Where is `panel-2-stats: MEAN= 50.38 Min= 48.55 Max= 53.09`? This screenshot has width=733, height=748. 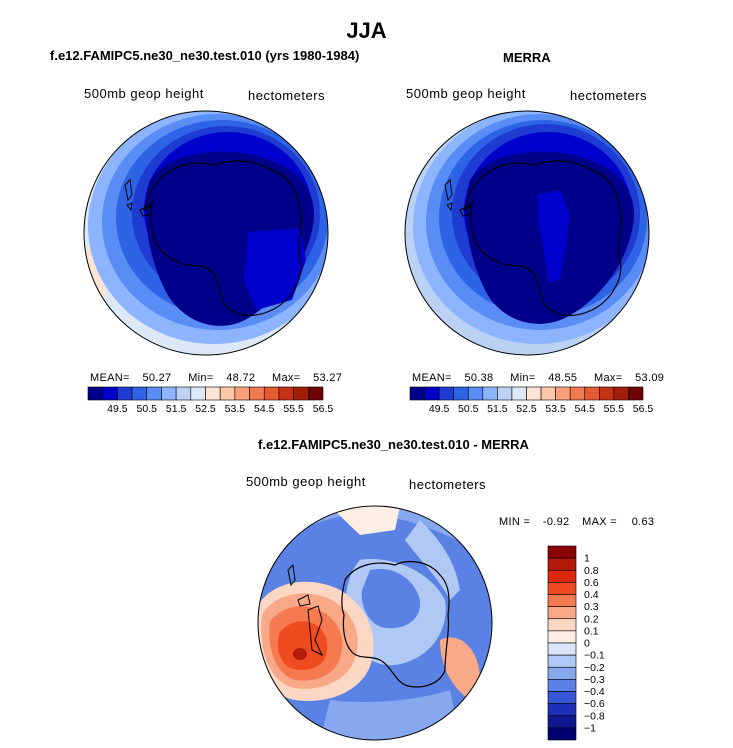
panel-2-stats: MEAN= 50.38 Min= 48.55 Max= 53.09 is located at coordinates (538, 378).